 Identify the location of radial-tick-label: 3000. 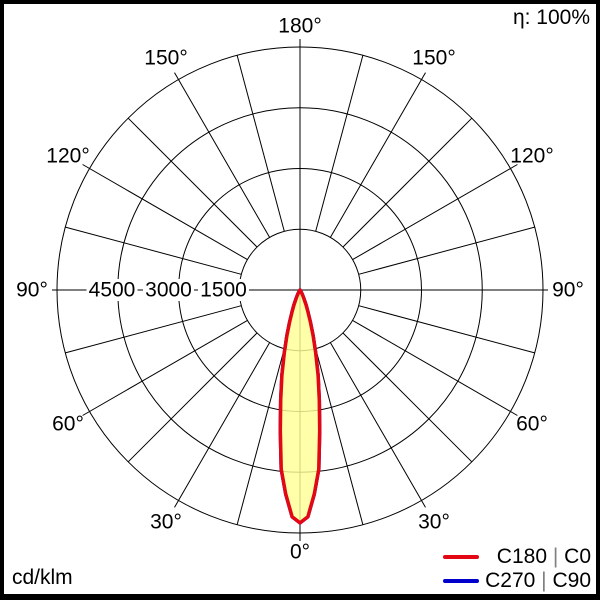
(168, 290).